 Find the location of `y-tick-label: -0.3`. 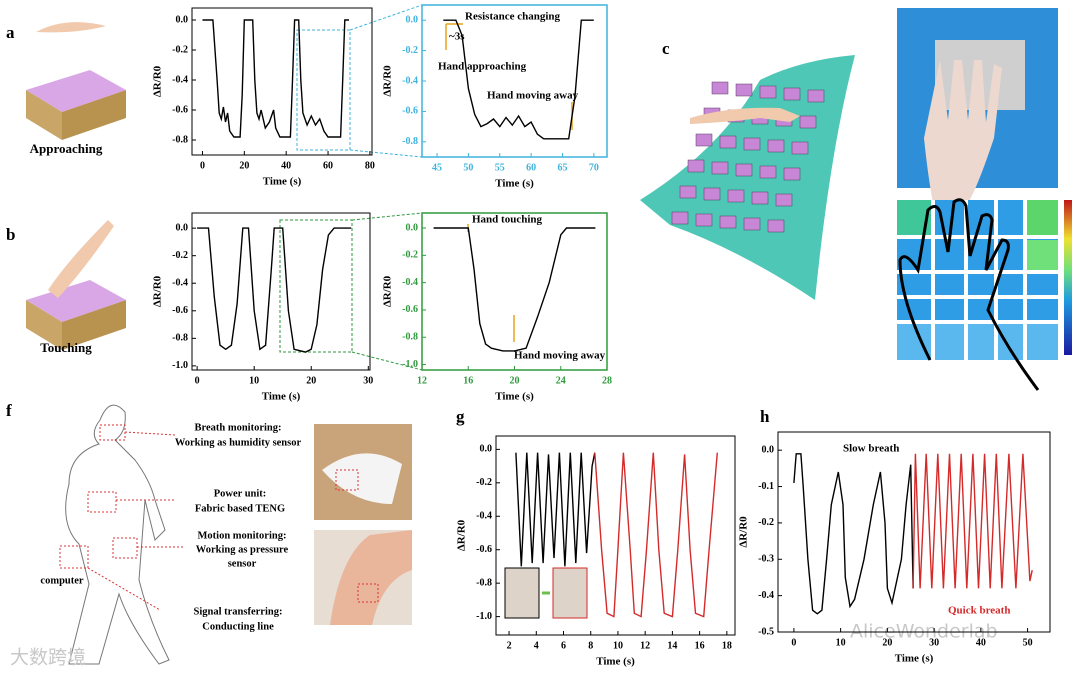

y-tick-label: -0.3 is located at coordinates (766, 559).